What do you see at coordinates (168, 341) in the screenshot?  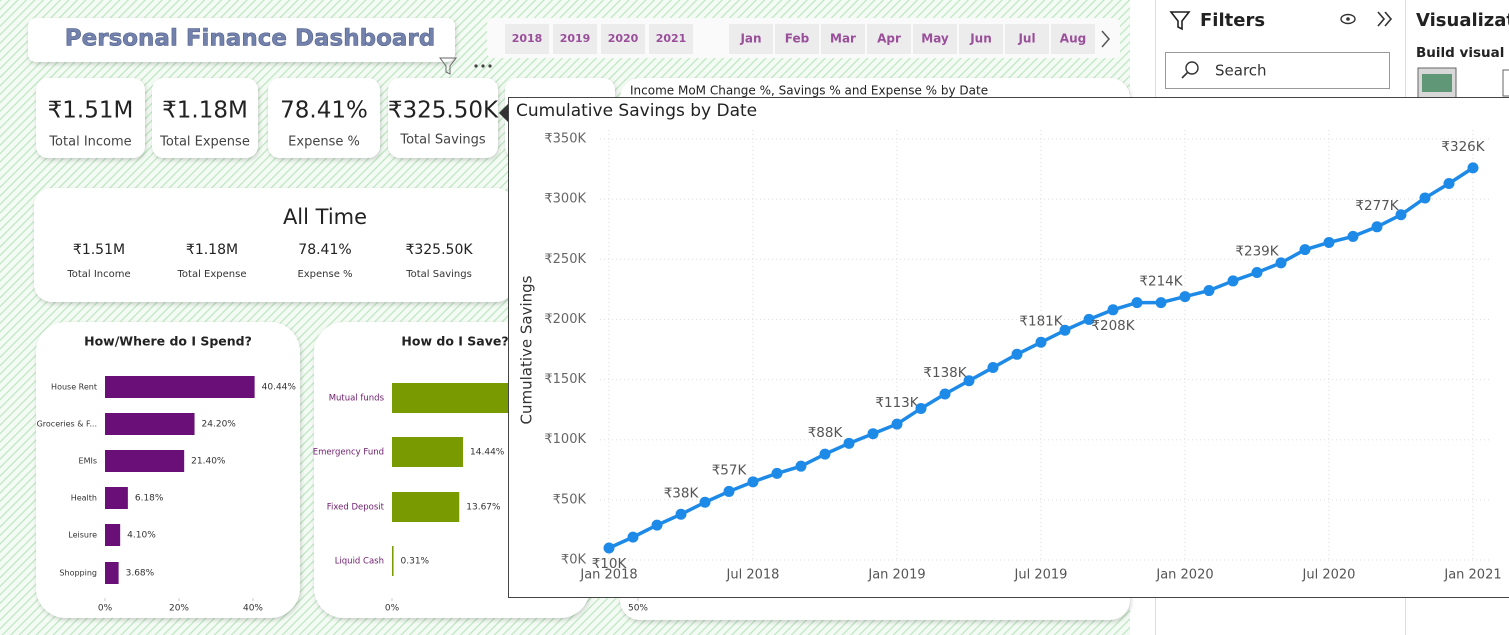 I see `chart-title: How/Where do I Spend?` at bounding box center [168, 341].